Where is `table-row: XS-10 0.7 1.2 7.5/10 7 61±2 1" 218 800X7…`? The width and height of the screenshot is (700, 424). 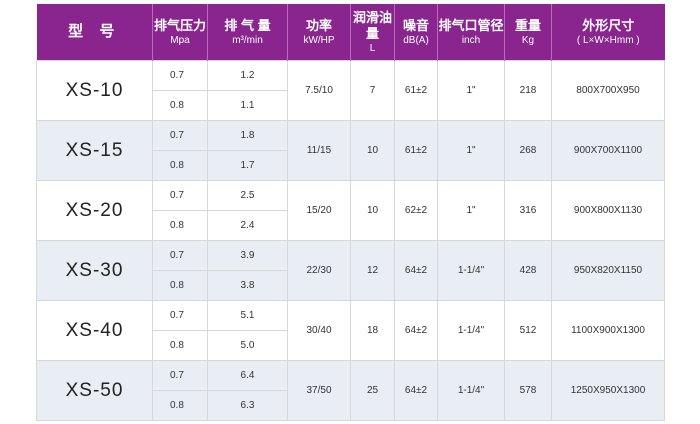
table-row: XS-10 0.7 1.2 7.5/10 7 61±2 1" 218 800X7… is located at coordinates (350, 90).